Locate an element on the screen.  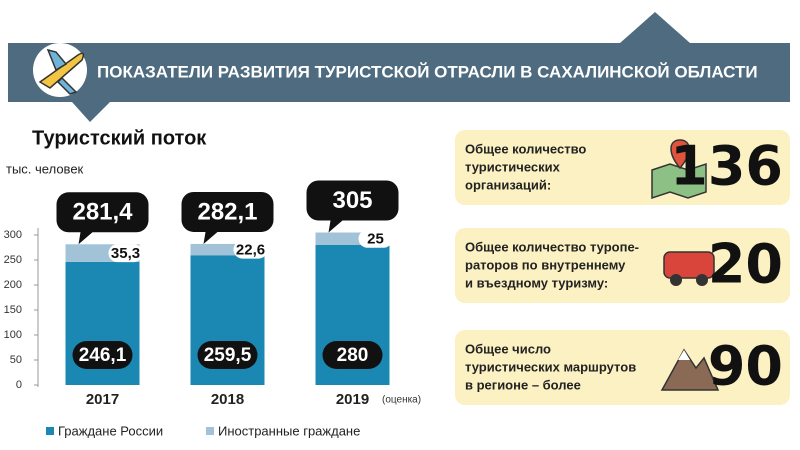
stat-card is located at coordinates (622, 265).